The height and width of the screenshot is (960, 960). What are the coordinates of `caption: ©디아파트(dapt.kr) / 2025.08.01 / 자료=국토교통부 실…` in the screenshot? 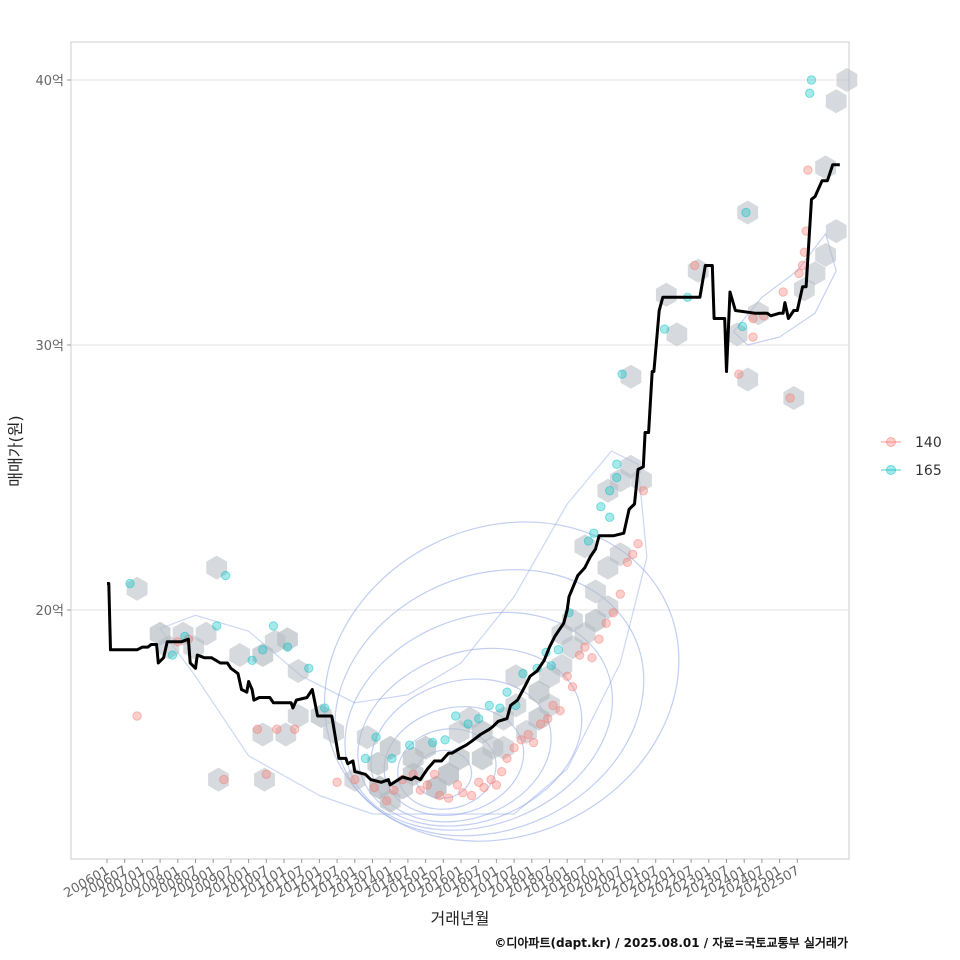 It's located at (671, 942).